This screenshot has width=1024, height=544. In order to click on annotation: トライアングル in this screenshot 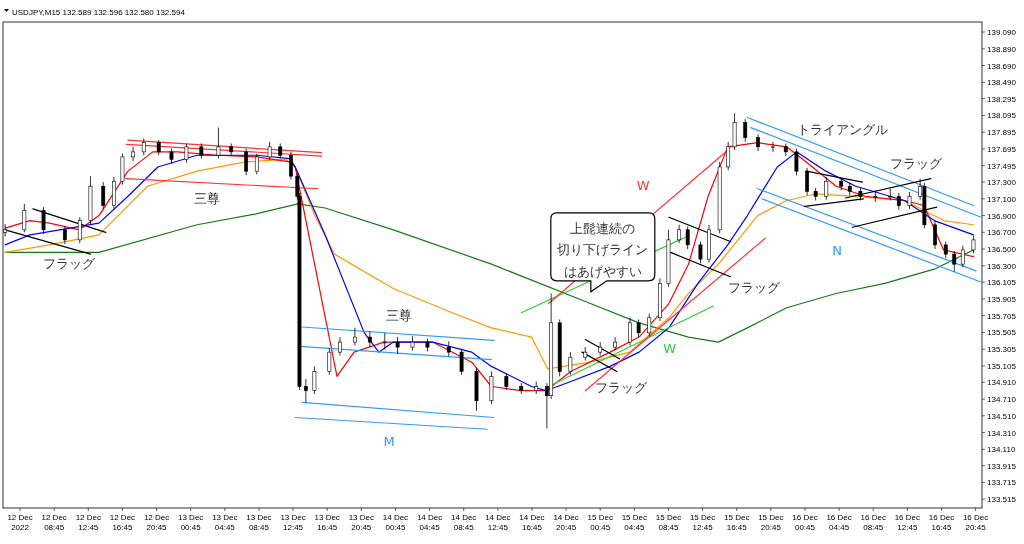, I will do `click(842, 130)`.